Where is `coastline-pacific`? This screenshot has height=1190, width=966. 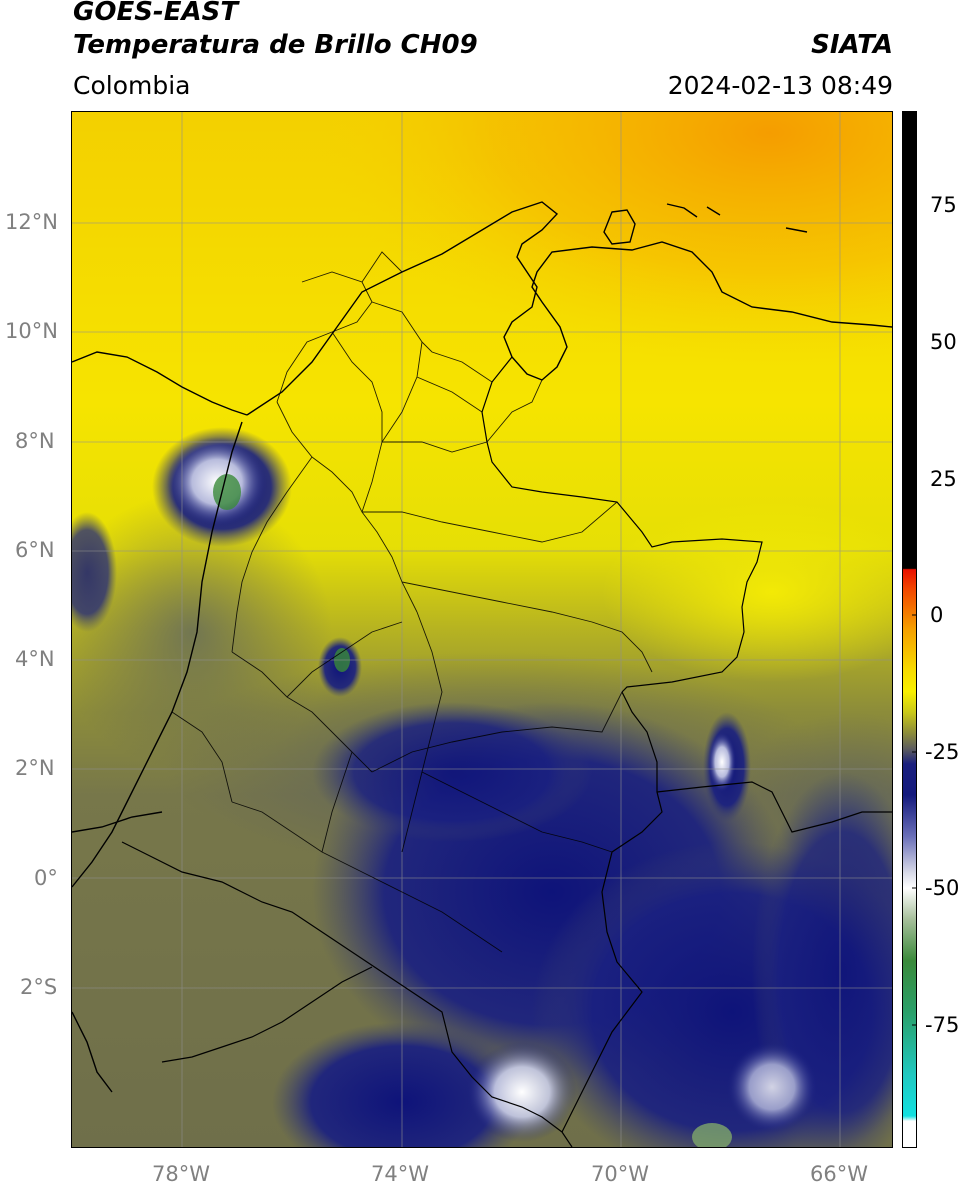 coastline-pacific is located at coordinates (157, 654).